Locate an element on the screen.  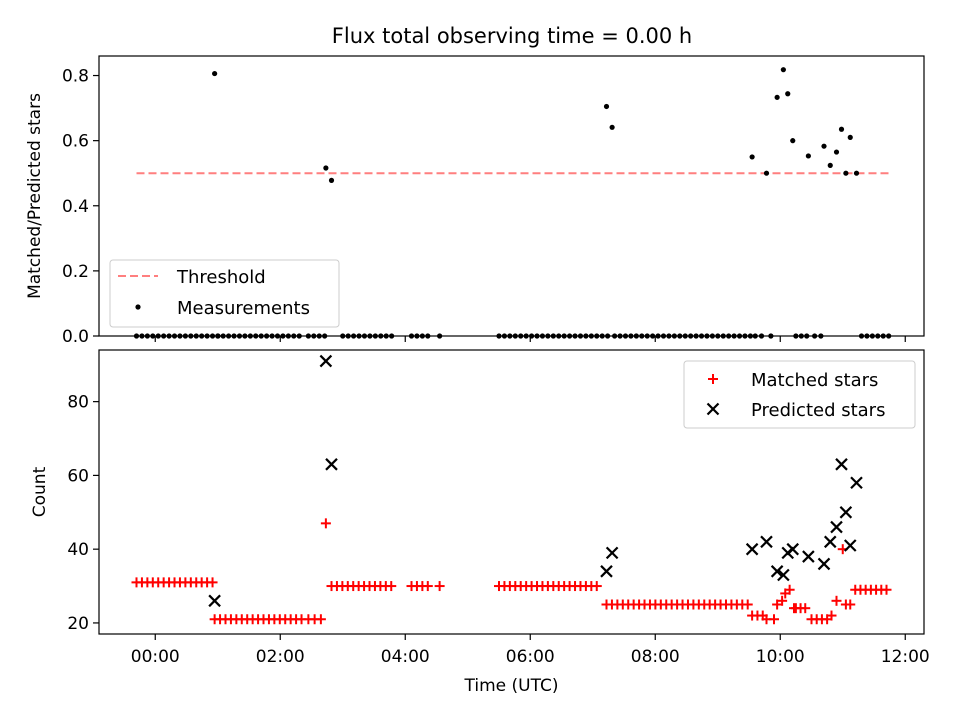
bottom-legend: Matched stars Predicted stars is located at coordinates (799, 394).